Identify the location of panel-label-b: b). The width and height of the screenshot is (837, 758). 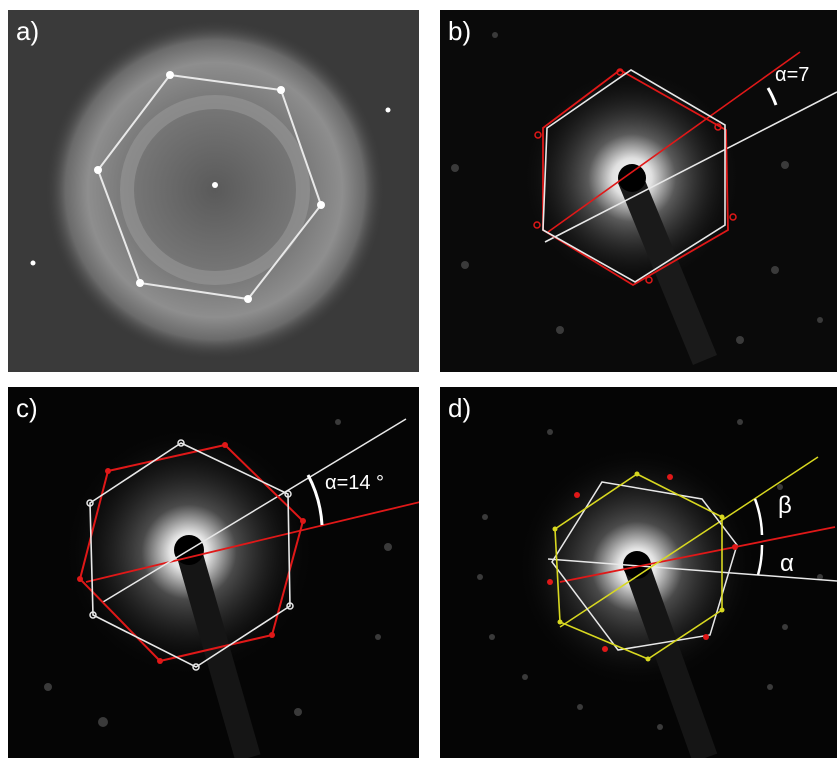
(460, 31).